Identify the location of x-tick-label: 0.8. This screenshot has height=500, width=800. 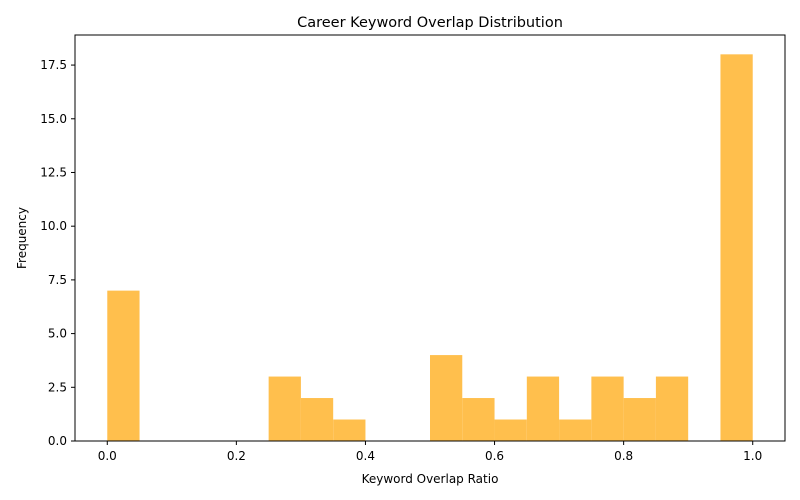
(623, 456).